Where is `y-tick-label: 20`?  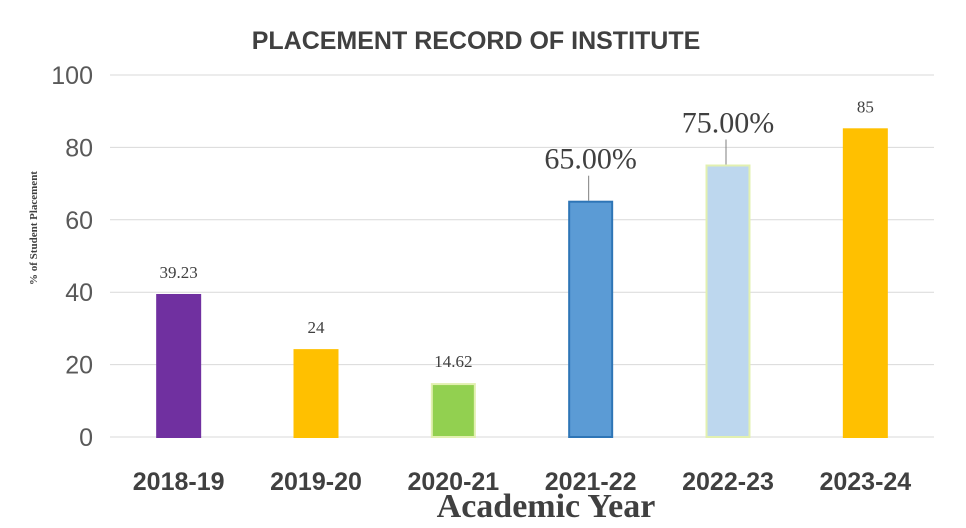 y-tick-label: 20 is located at coordinates (79, 366).